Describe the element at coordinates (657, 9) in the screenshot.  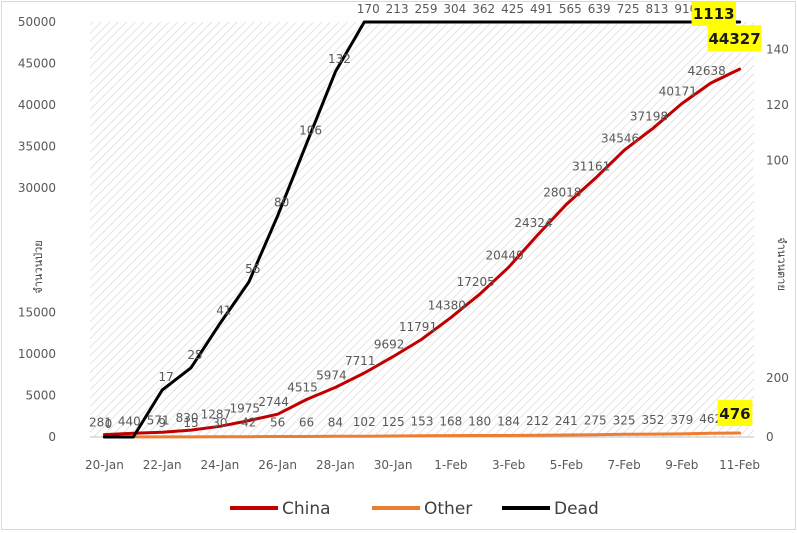
I see `data-label: 813` at that location.